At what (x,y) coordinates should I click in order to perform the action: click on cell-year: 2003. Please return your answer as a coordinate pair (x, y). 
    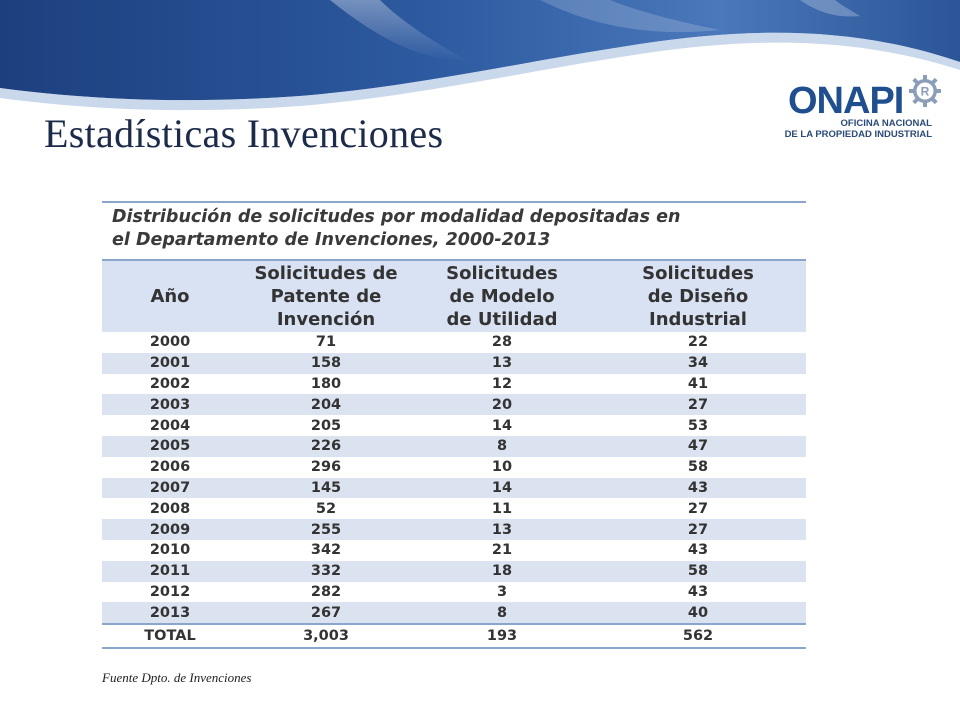
    Looking at the image, I should click on (170, 404).